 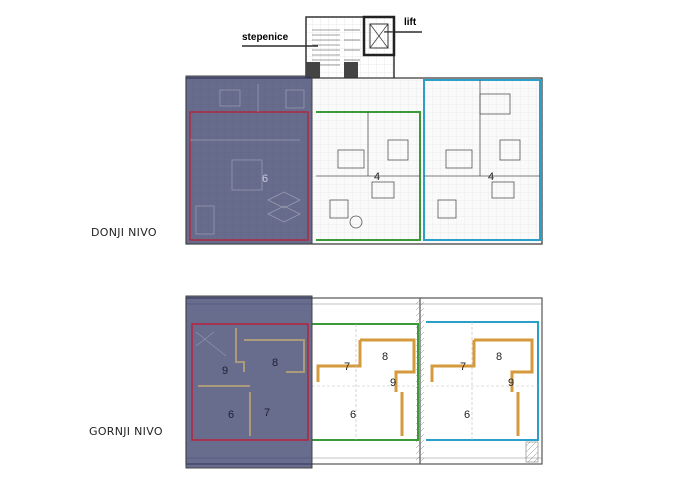 What do you see at coordinates (377, 177) in the screenshot?
I see `lower-middle-room-number: 4` at bounding box center [377, 177].